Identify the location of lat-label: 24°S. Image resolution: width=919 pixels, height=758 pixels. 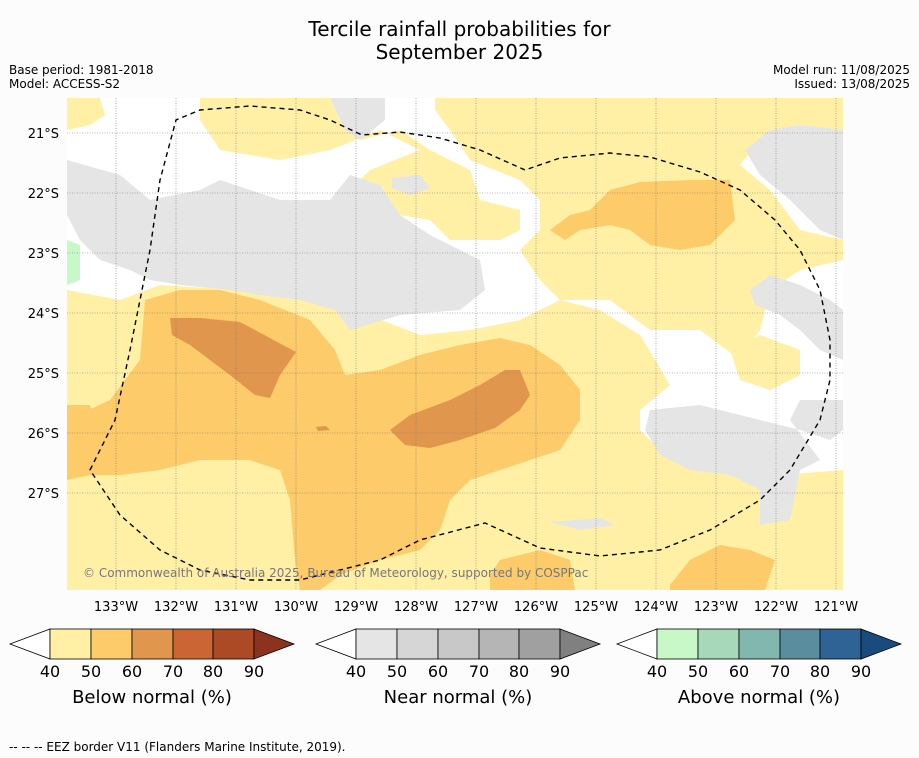
(43, 314).